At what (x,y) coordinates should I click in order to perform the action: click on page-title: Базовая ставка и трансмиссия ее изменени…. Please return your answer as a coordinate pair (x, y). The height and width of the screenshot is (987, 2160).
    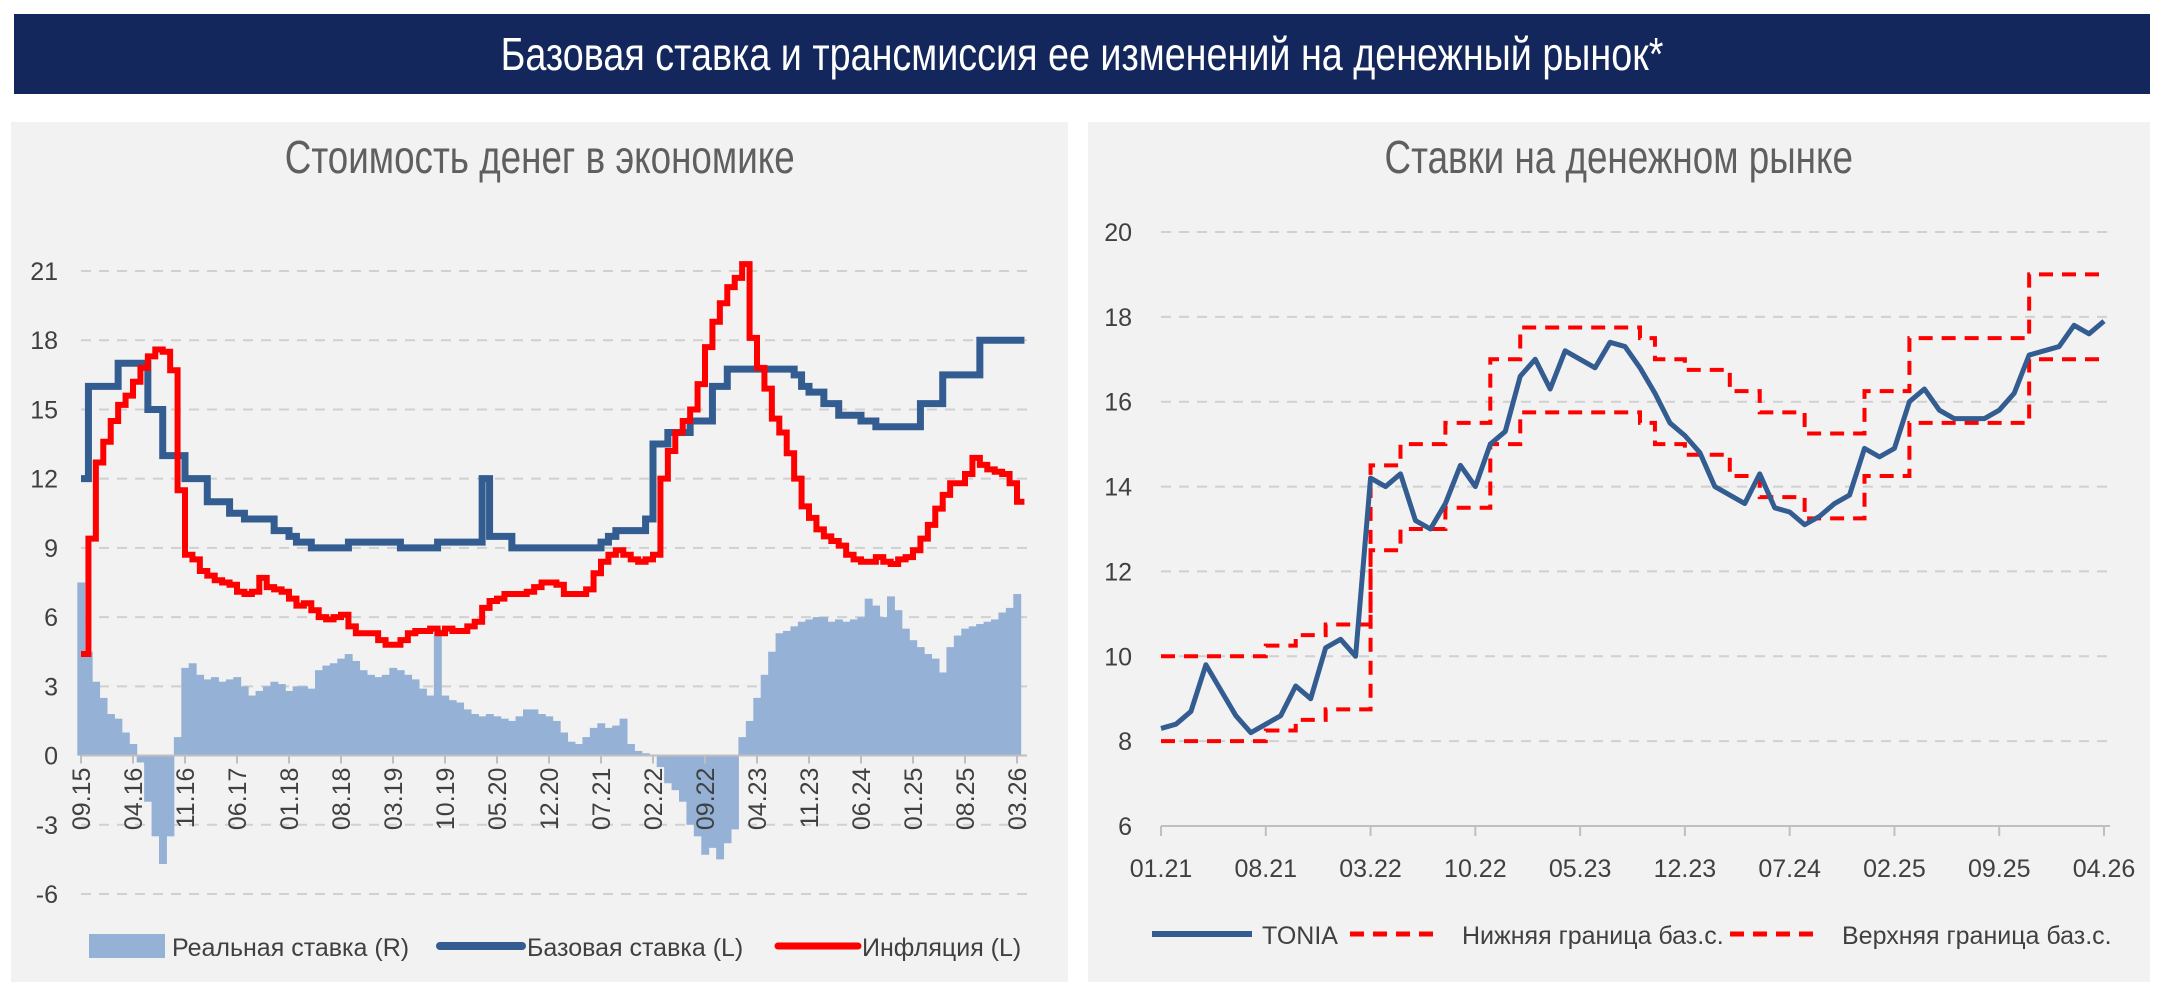
    Looking at the image, I should click on (1082, 54).